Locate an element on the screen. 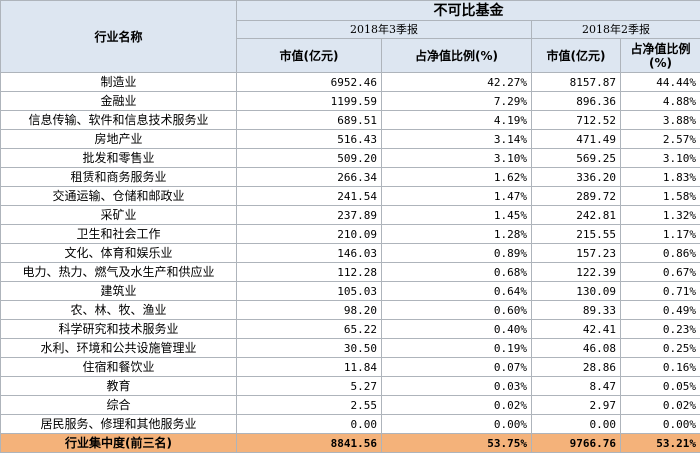 The height and width of the screenshot is (462, 700). q3-ratio-cell: 0.68% is located at coordinates (456, 272).